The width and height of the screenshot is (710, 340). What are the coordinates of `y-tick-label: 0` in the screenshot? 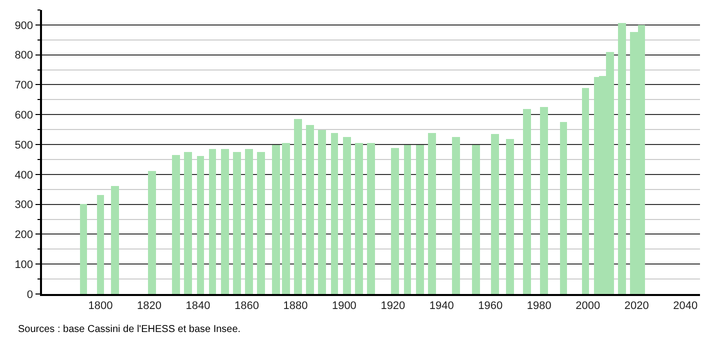 It's located at (30, 294).